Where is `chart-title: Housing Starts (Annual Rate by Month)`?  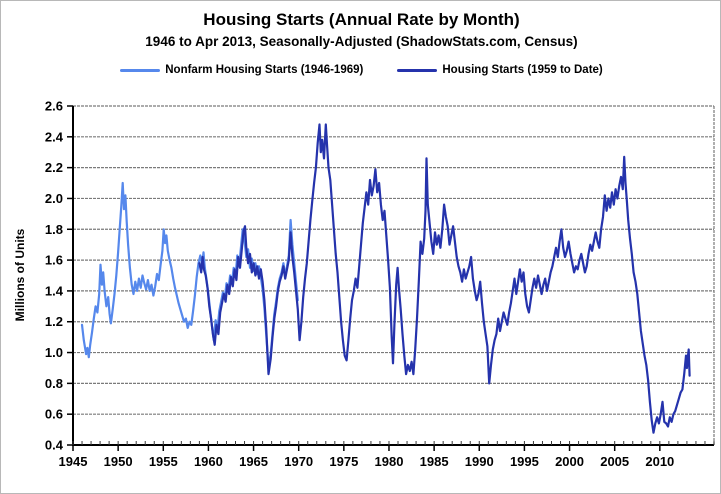
chart-title: Housing Starts (Annual Rate by Month) is located at coordinates (361, 19).